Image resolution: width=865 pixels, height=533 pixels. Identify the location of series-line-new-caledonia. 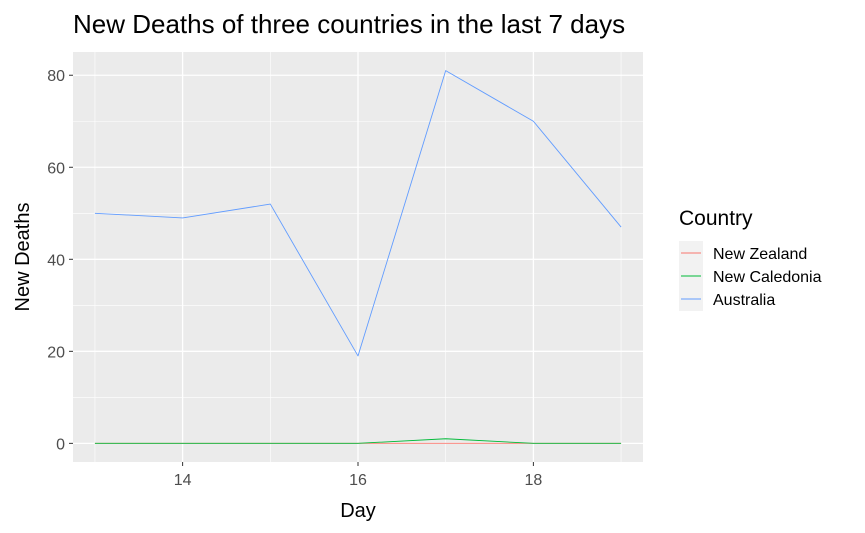
(358, 441).